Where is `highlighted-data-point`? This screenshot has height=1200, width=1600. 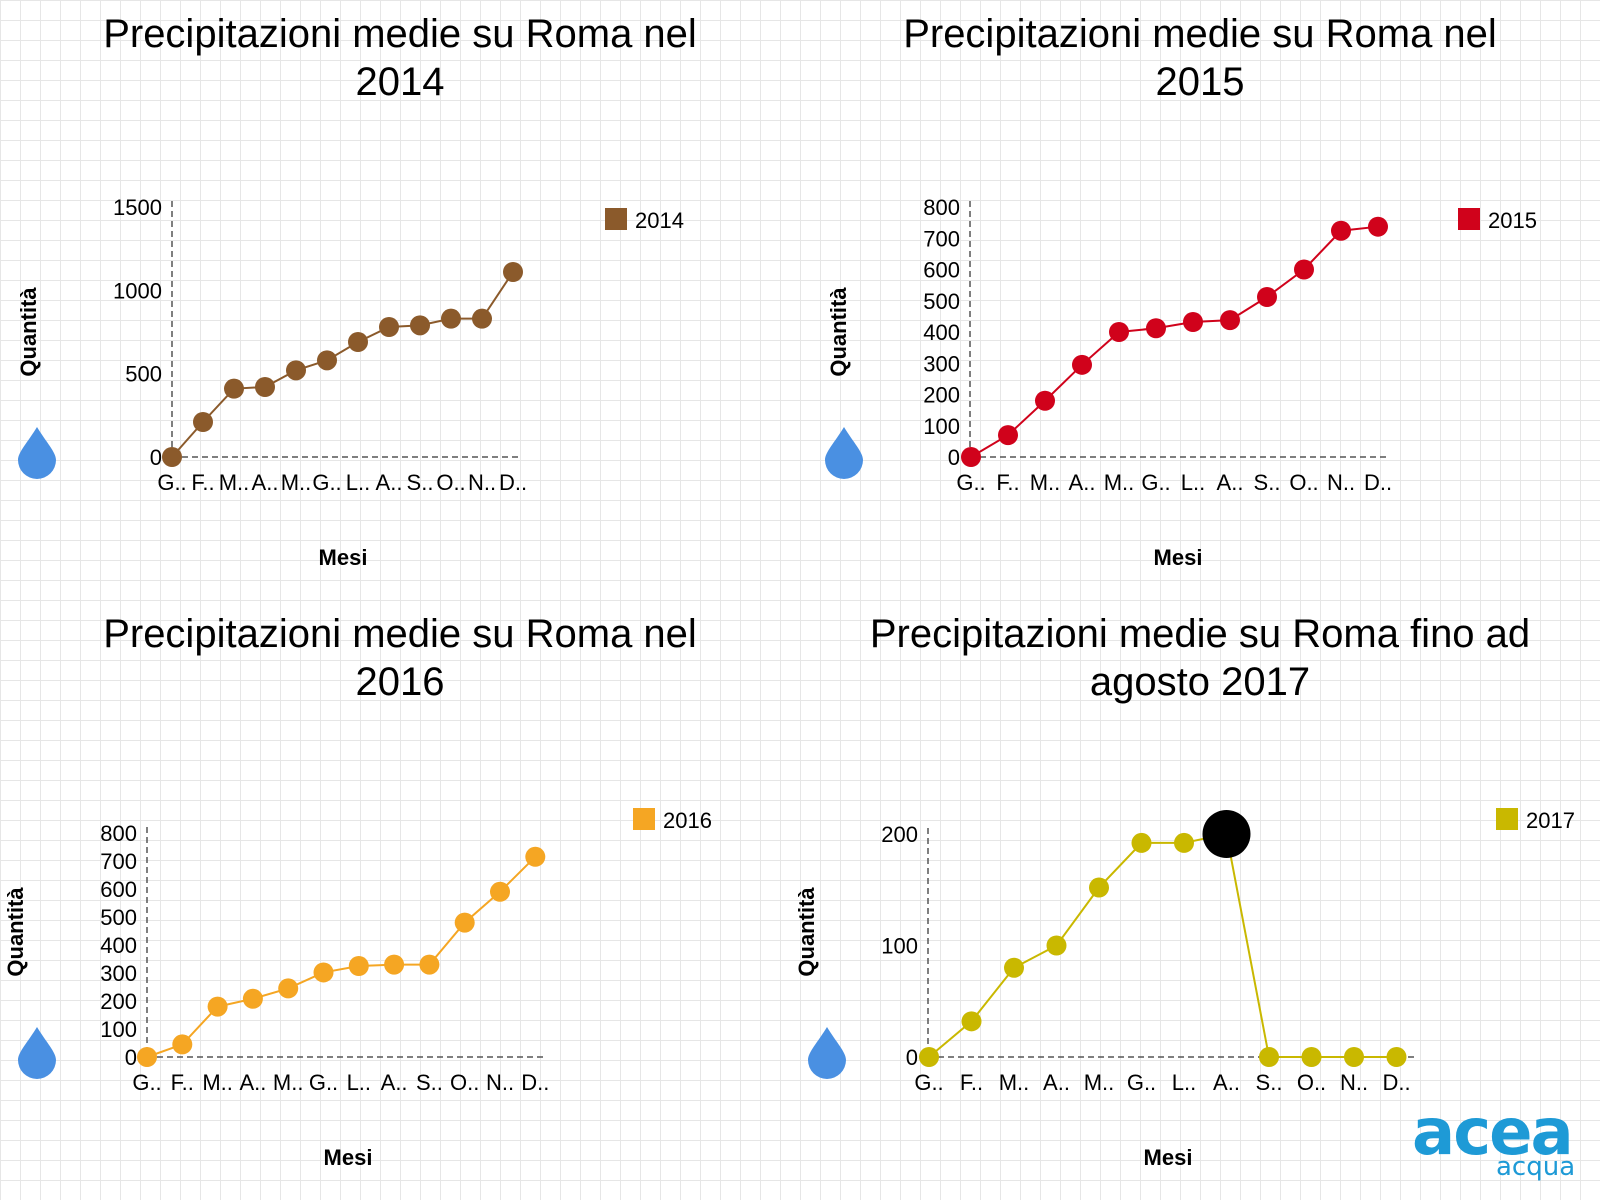 highlighted-data-point is located at coordinates (1226, 834).